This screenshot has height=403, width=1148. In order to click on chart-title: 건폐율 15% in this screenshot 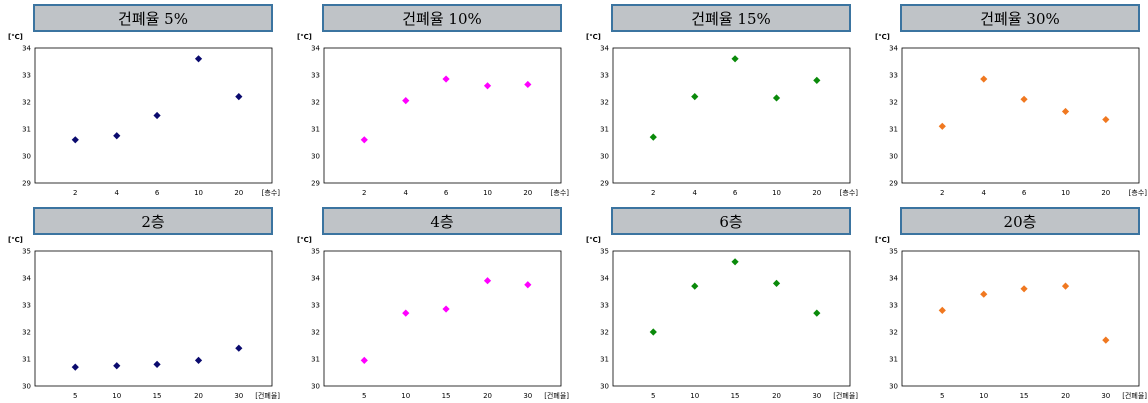, I will do `click(731, 18)`.